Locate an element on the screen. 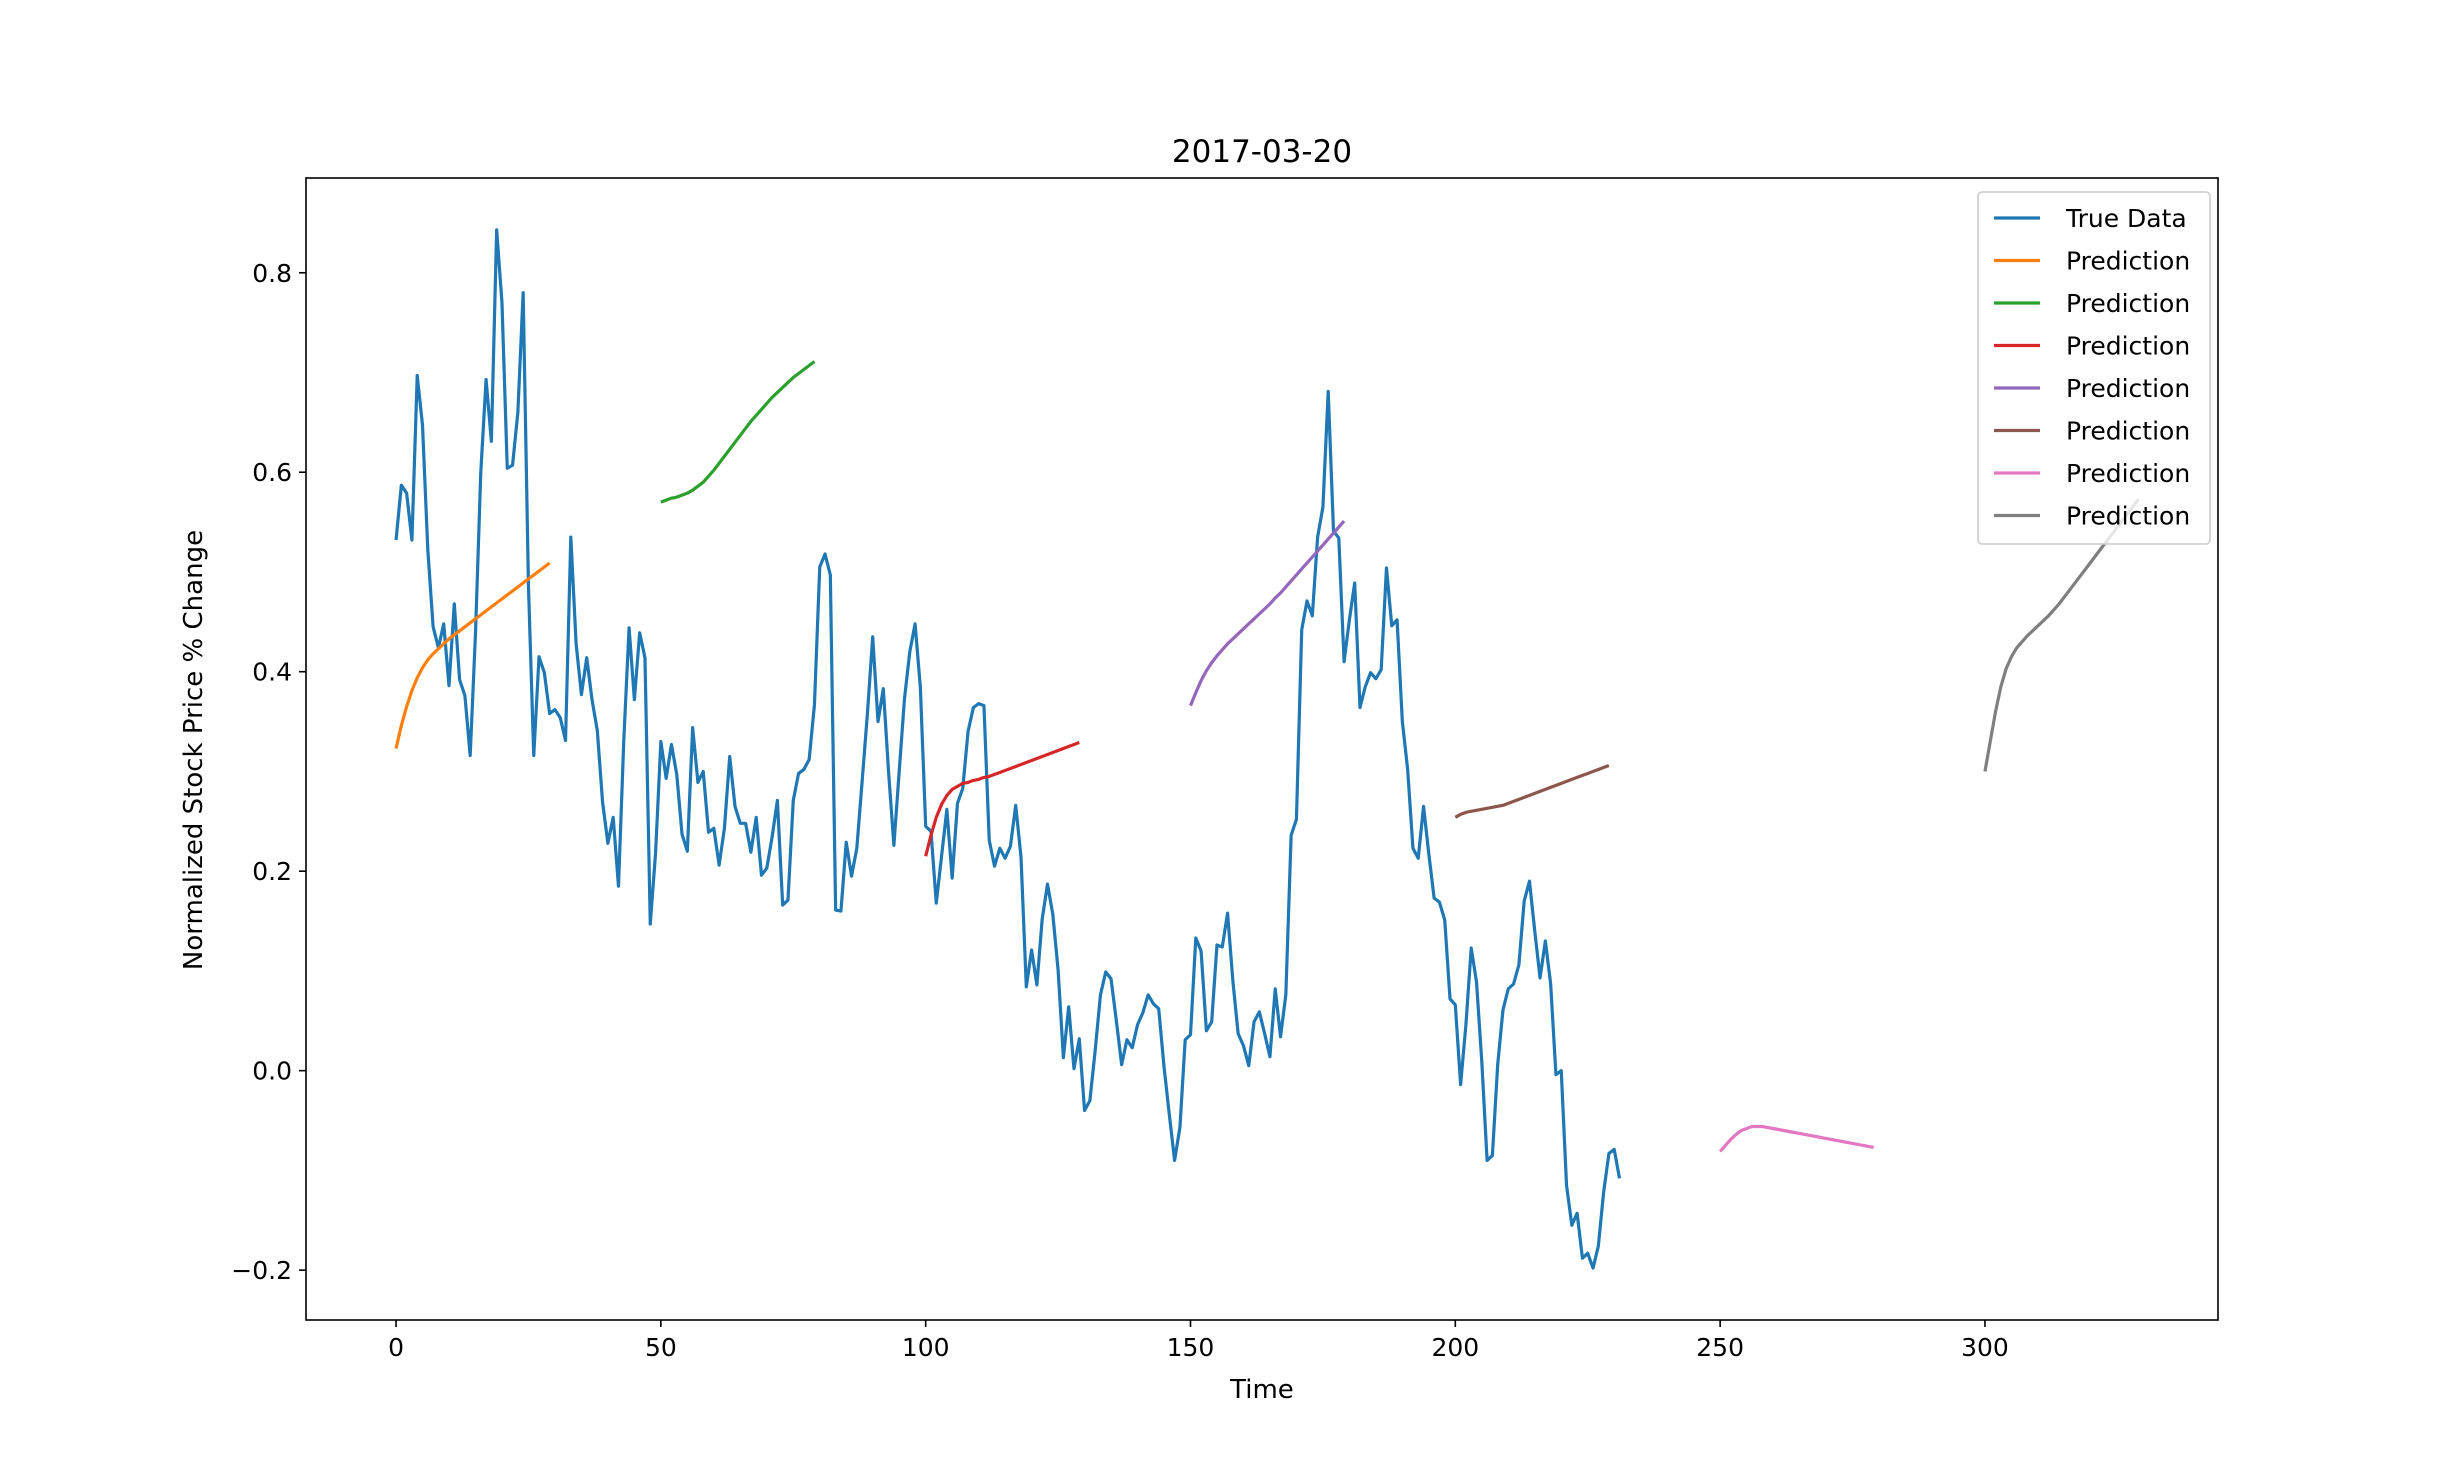 This screenshot has height=1484, width=2450. x-tick-label: 100 is located at coordinates (926, 1347).